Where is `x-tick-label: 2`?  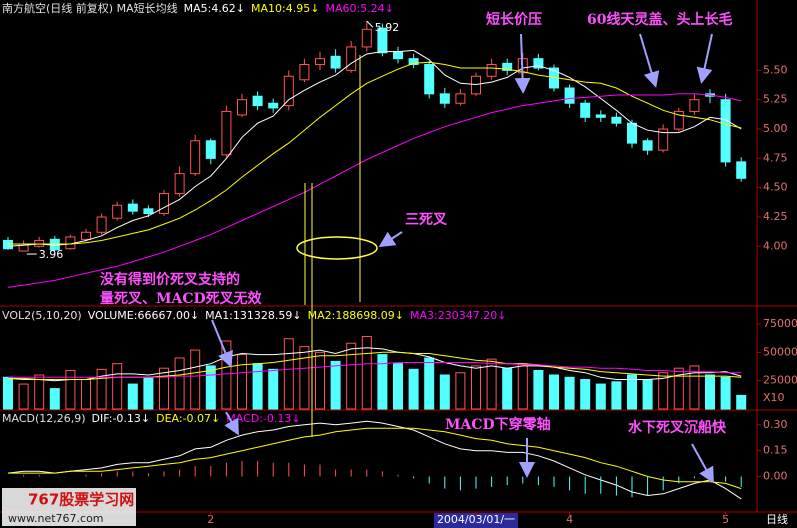
x-tick-label: 2 is located at coordinates (210, 519).